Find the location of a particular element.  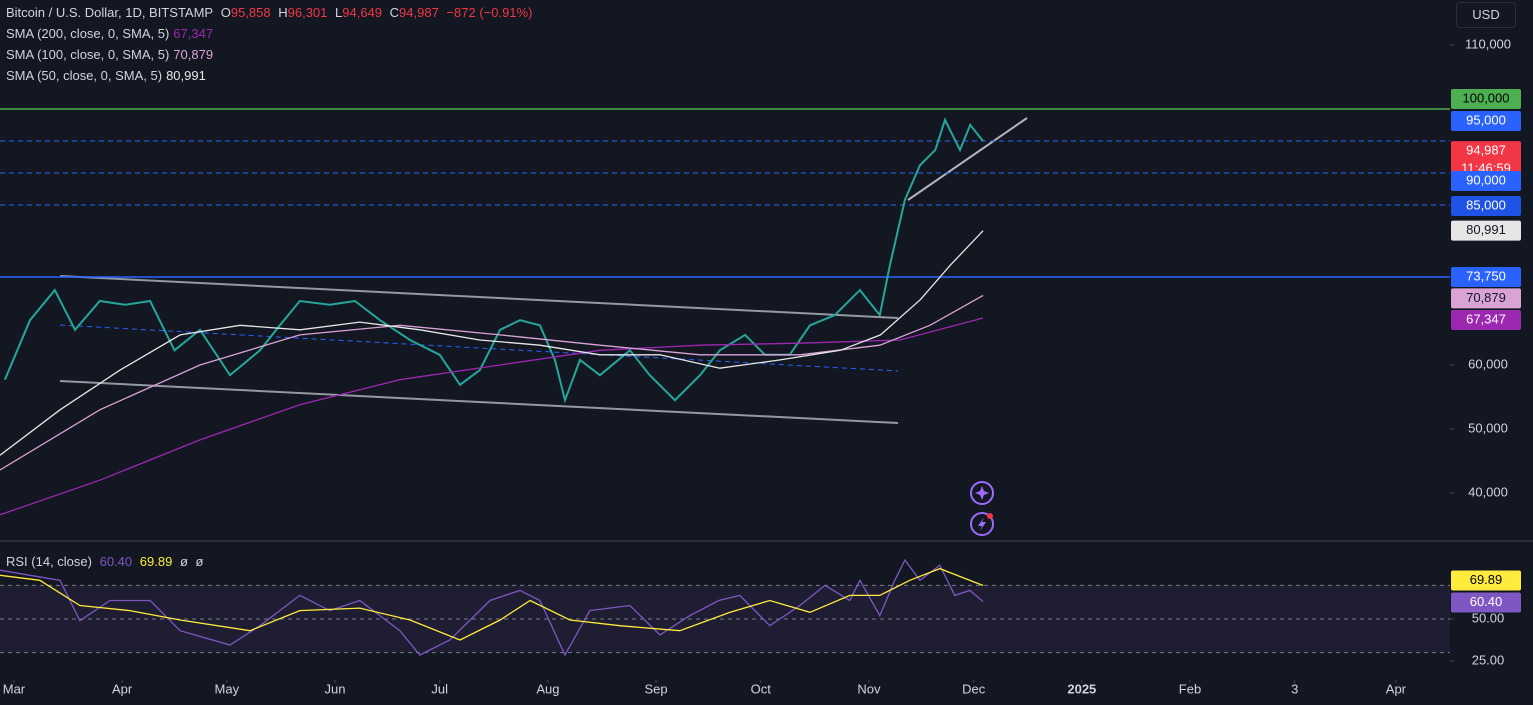

badge-label: 85,000 is located at coordinates (1486, 204).